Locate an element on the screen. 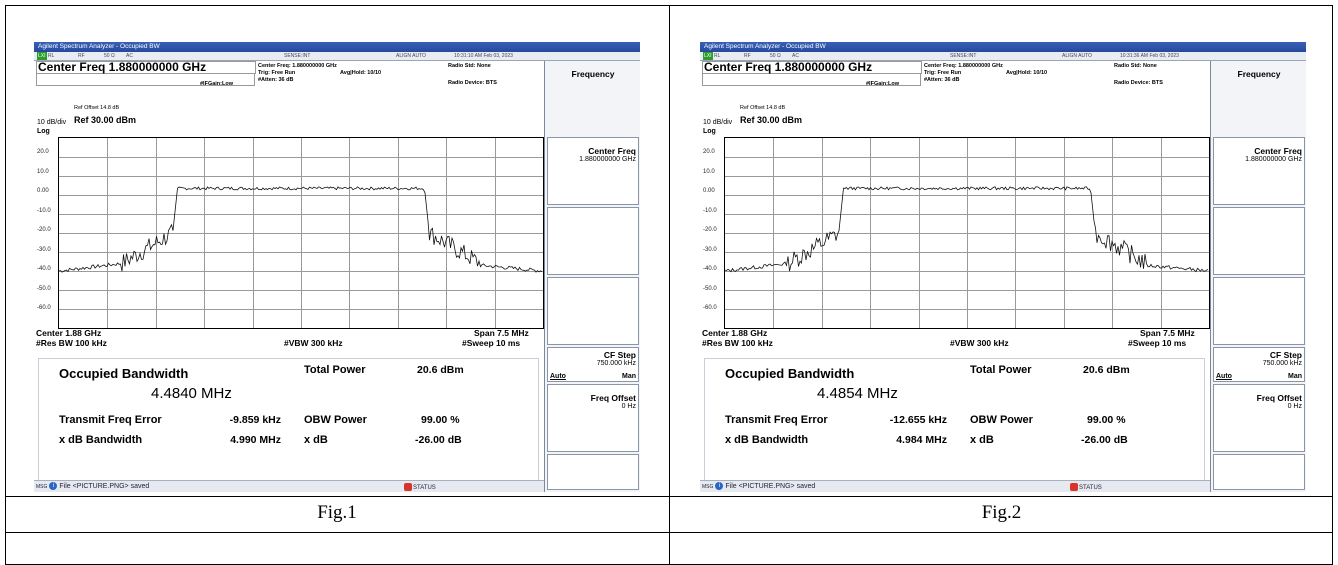  xdb-bw-value: 4.984 MHz is located at coordinates (921, 440).